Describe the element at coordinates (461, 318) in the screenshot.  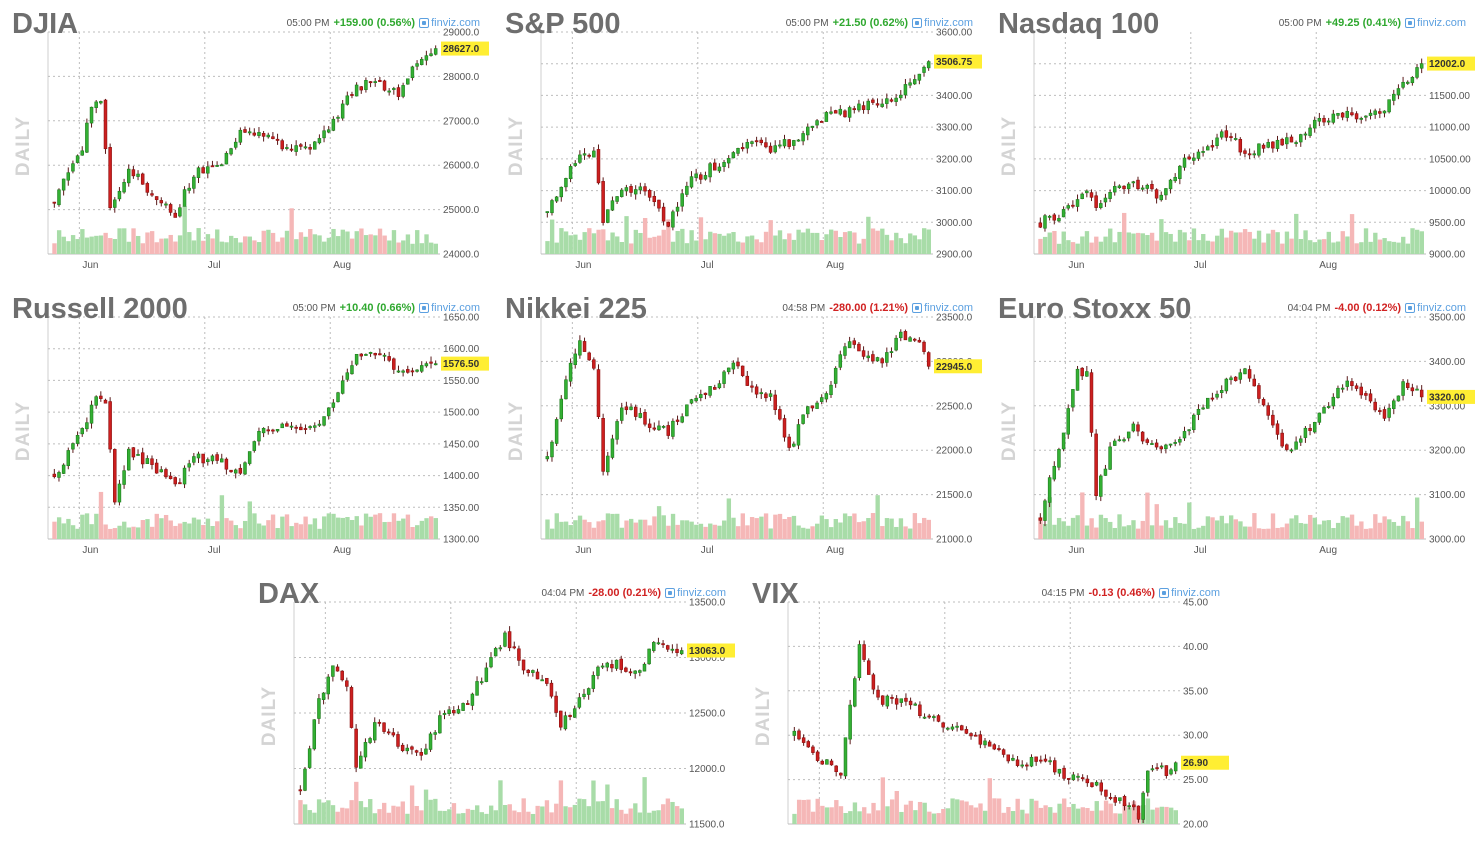
I see `y-tick-label: 1650.00` at that location.